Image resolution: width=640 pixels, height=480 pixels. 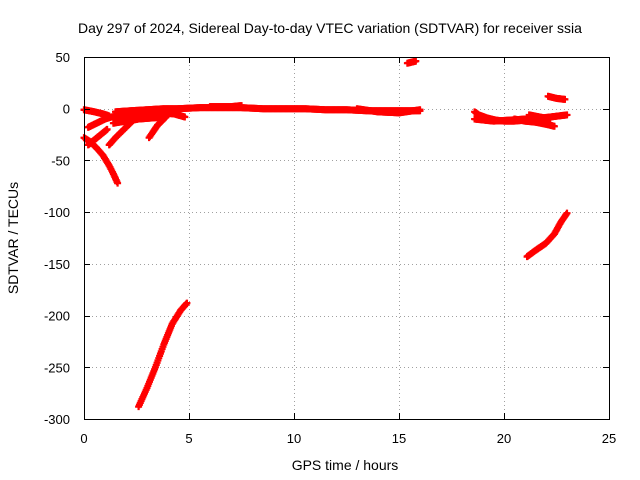 I want to click on x-tick-label: 15, so click(x=399, y=438).